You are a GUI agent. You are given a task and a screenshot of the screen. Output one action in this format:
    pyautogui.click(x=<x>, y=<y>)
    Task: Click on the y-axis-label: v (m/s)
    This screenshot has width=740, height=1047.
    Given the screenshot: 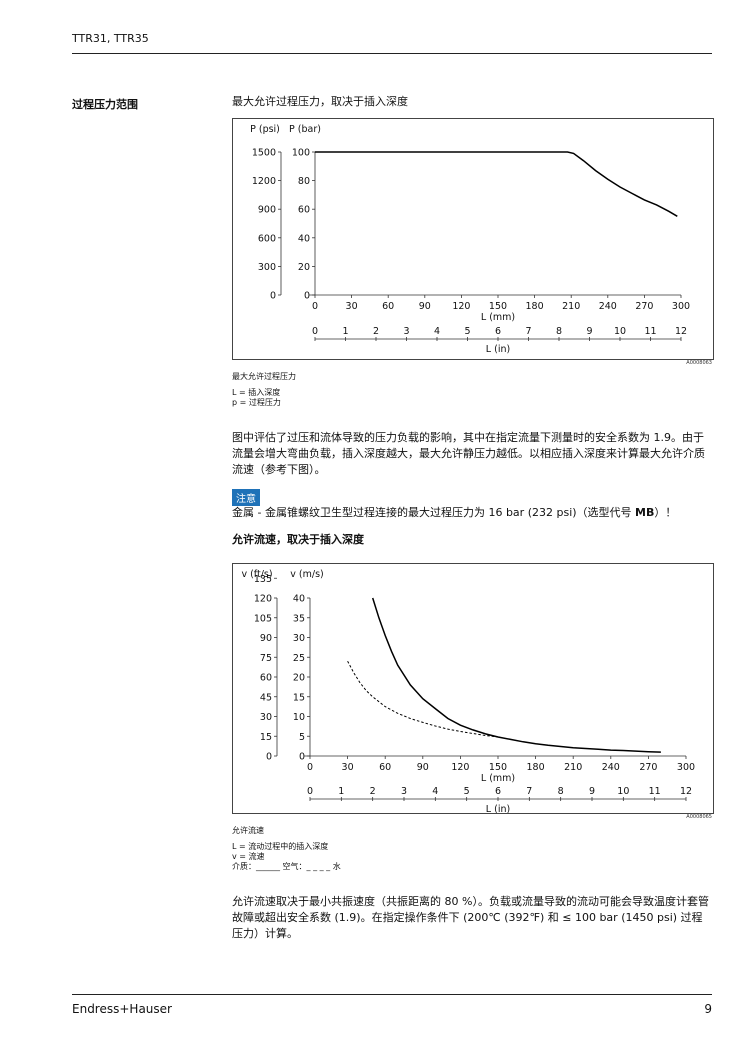 What is the action you would take?
    pyautogui.click(x=306, y=574)
    